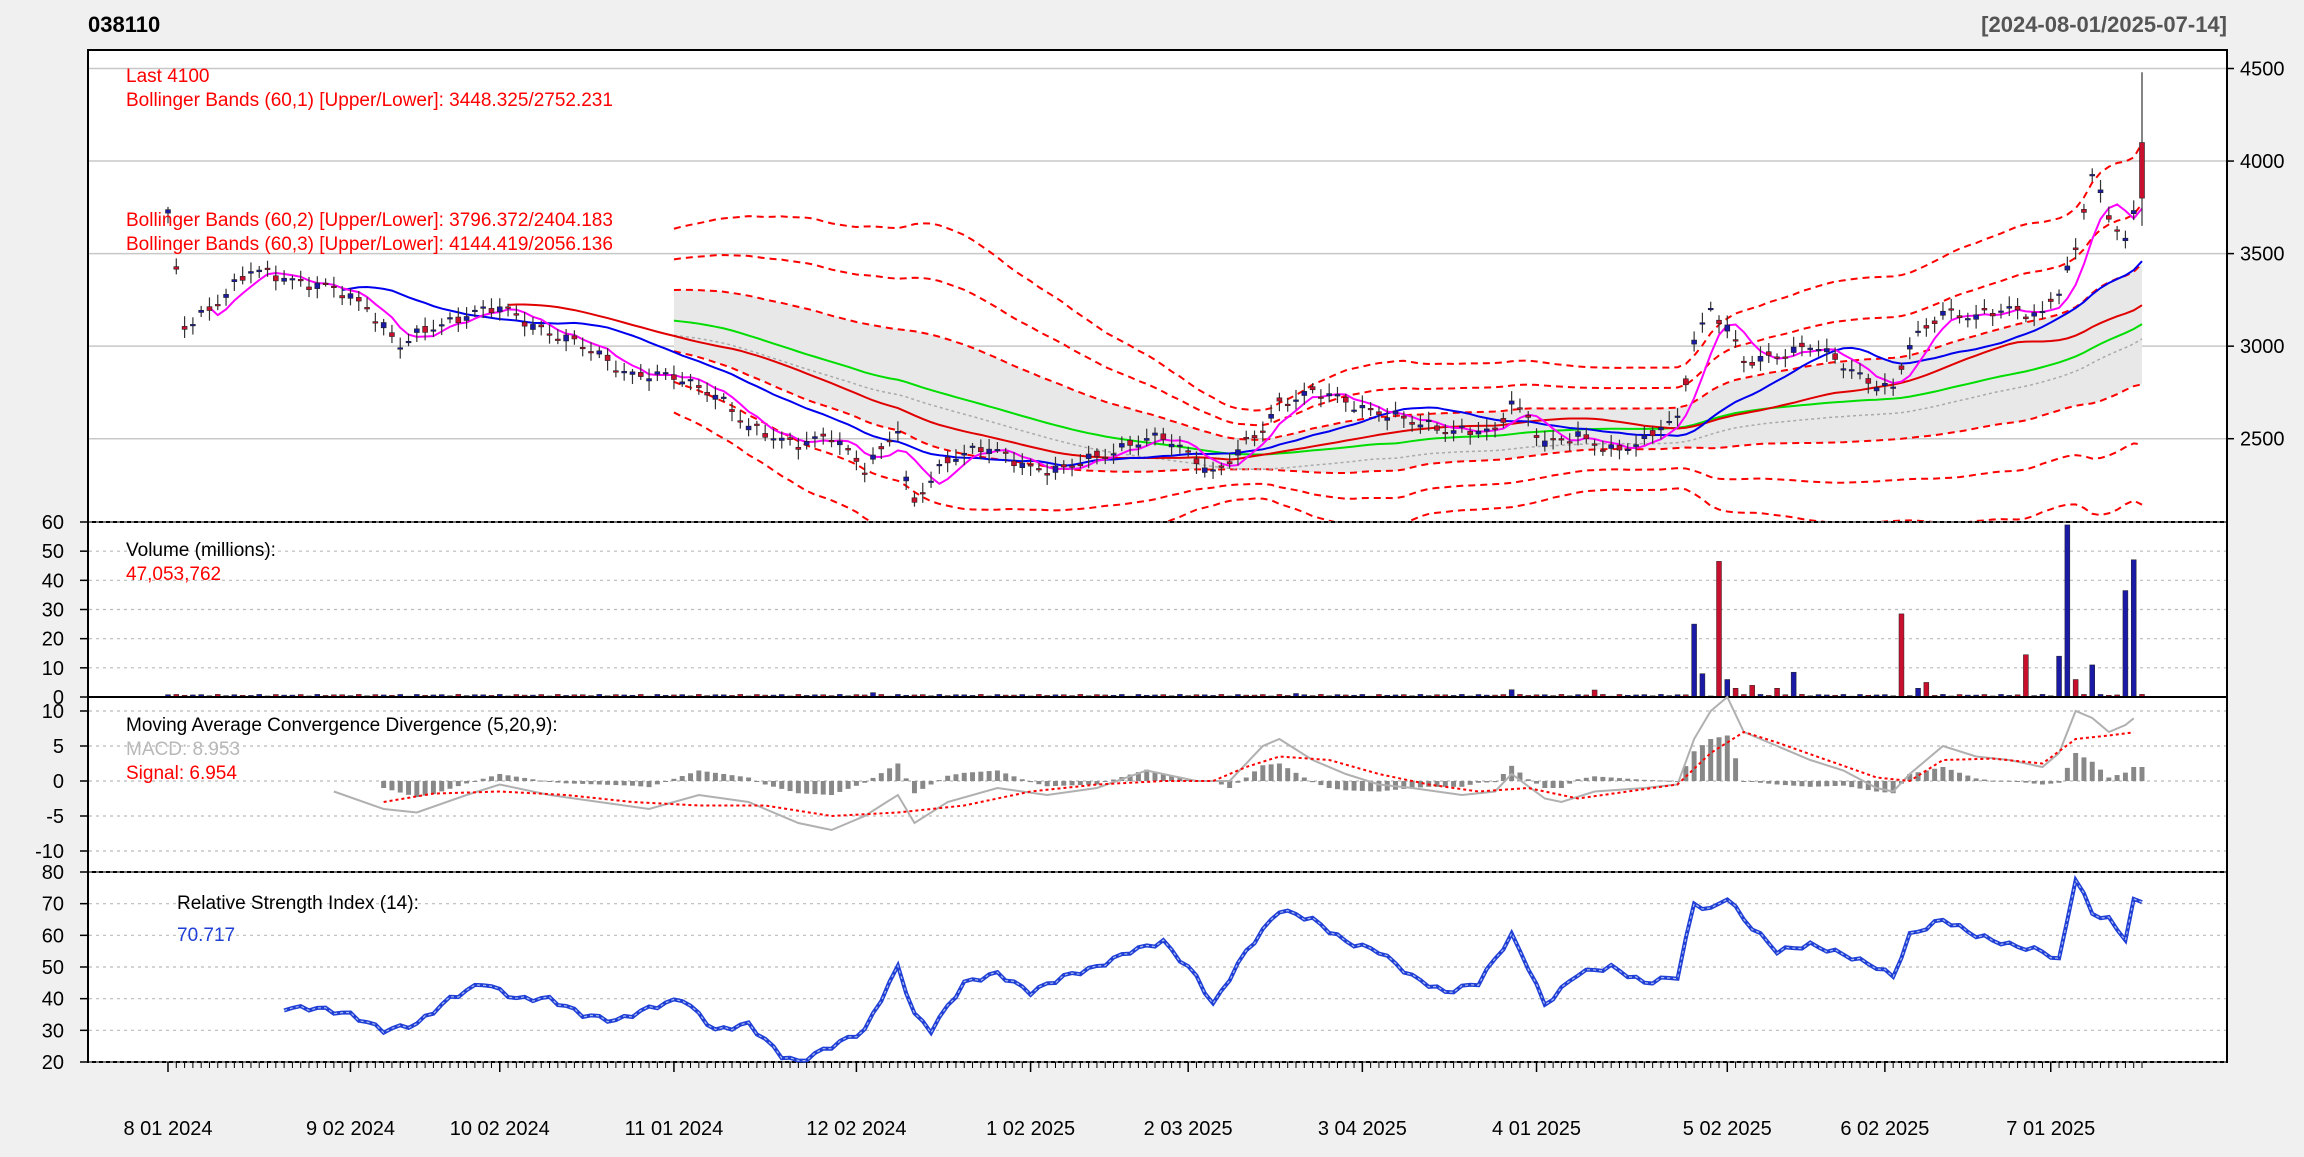 The image size is (2304, 1157). Describe the element at coordinates (183, 749) in the screenshot. I see `macd-value: MACD: 8.953` at that location.